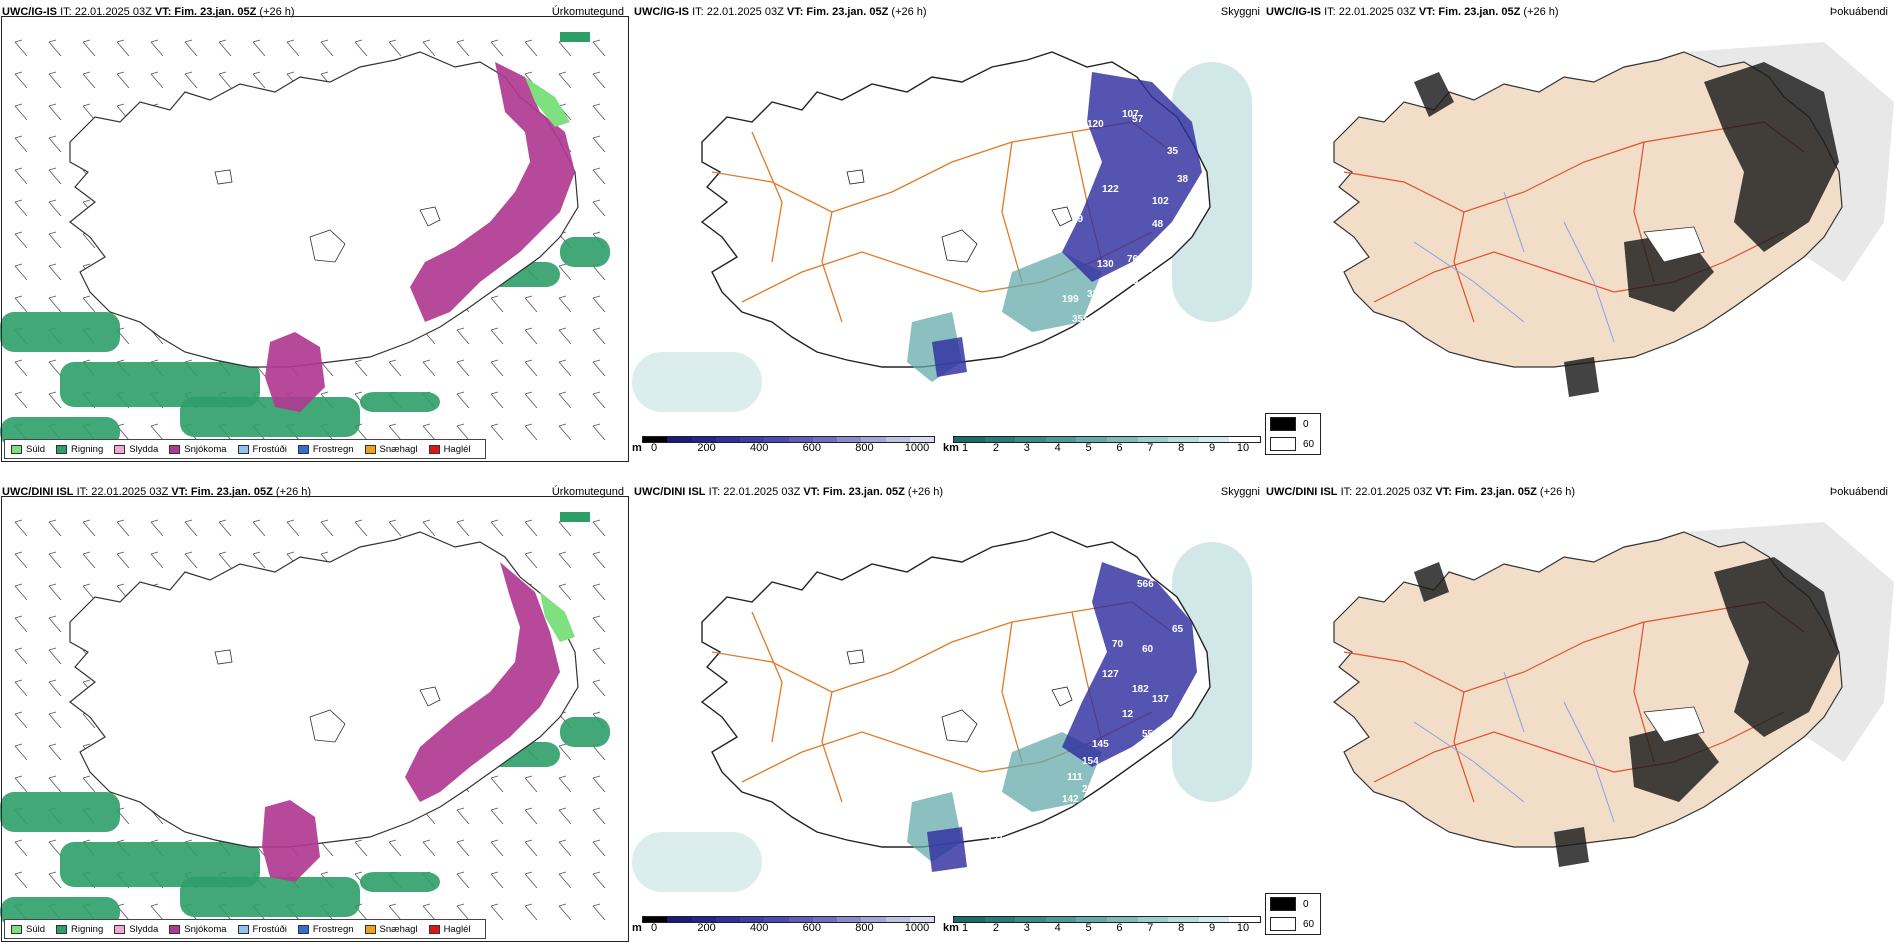 This screenshot has width=1900, height=950. I want to click on colorbar-unit: km, so click(951, 928).